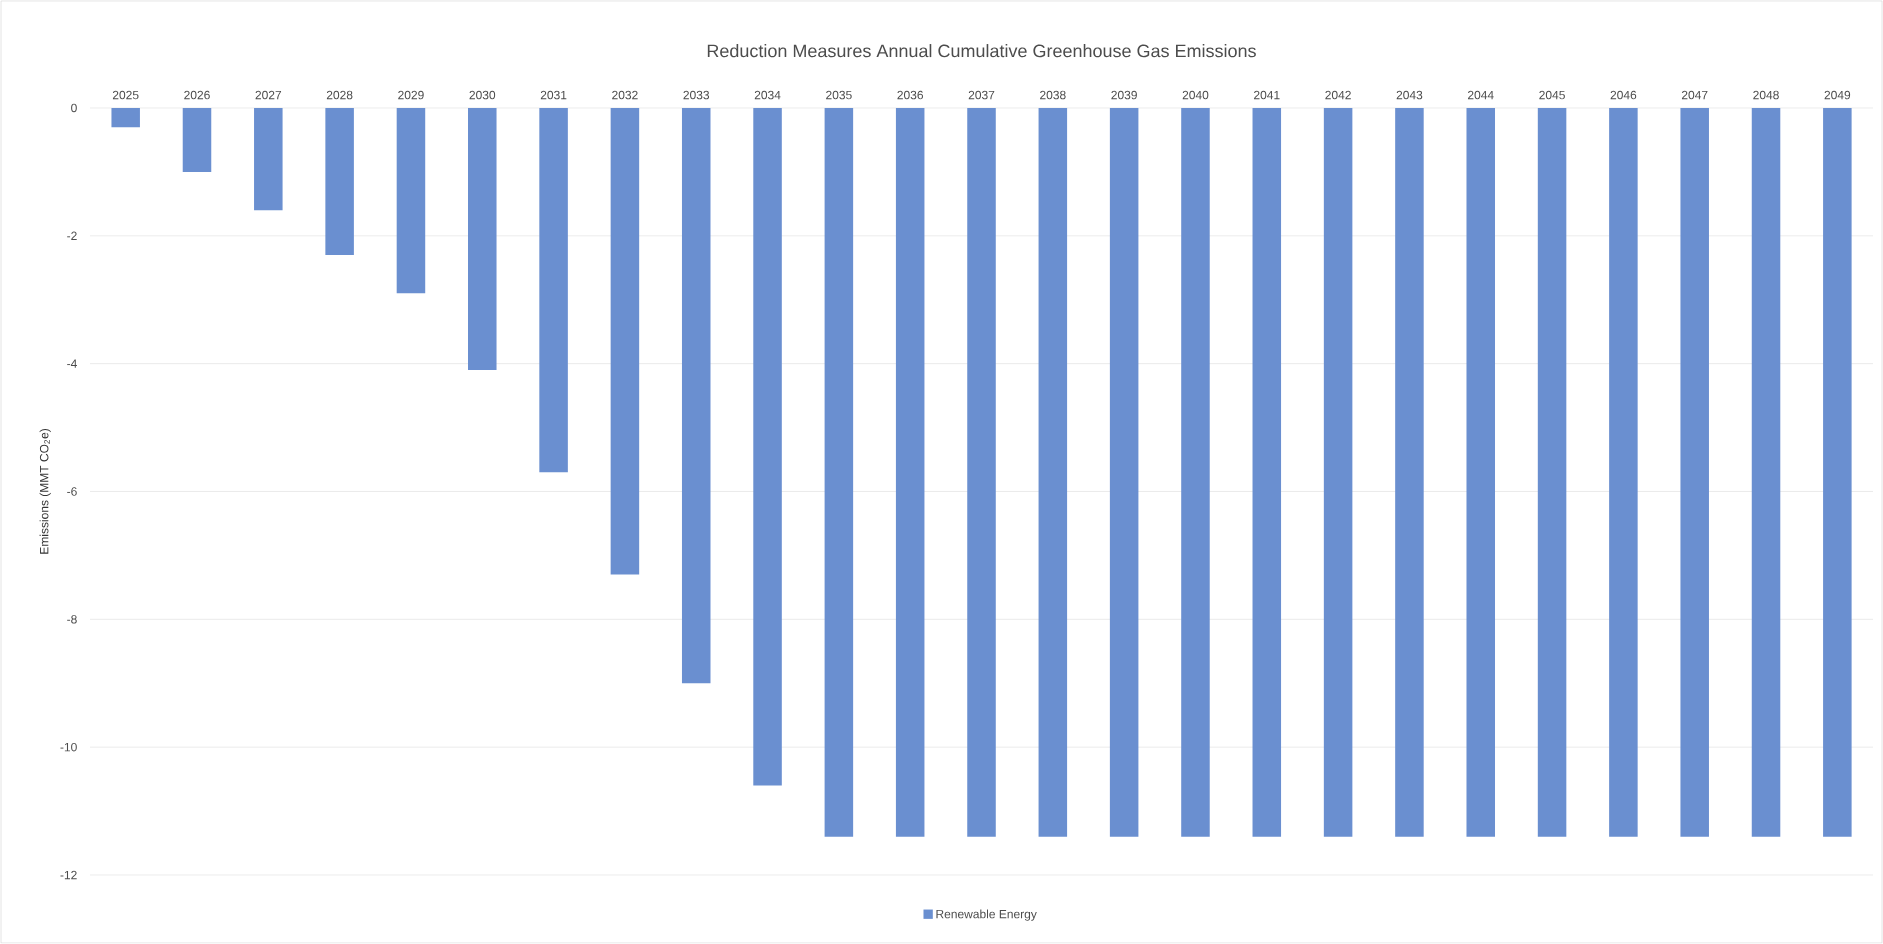  I want to click on x-tick-label: 2030, so click(482, 95).